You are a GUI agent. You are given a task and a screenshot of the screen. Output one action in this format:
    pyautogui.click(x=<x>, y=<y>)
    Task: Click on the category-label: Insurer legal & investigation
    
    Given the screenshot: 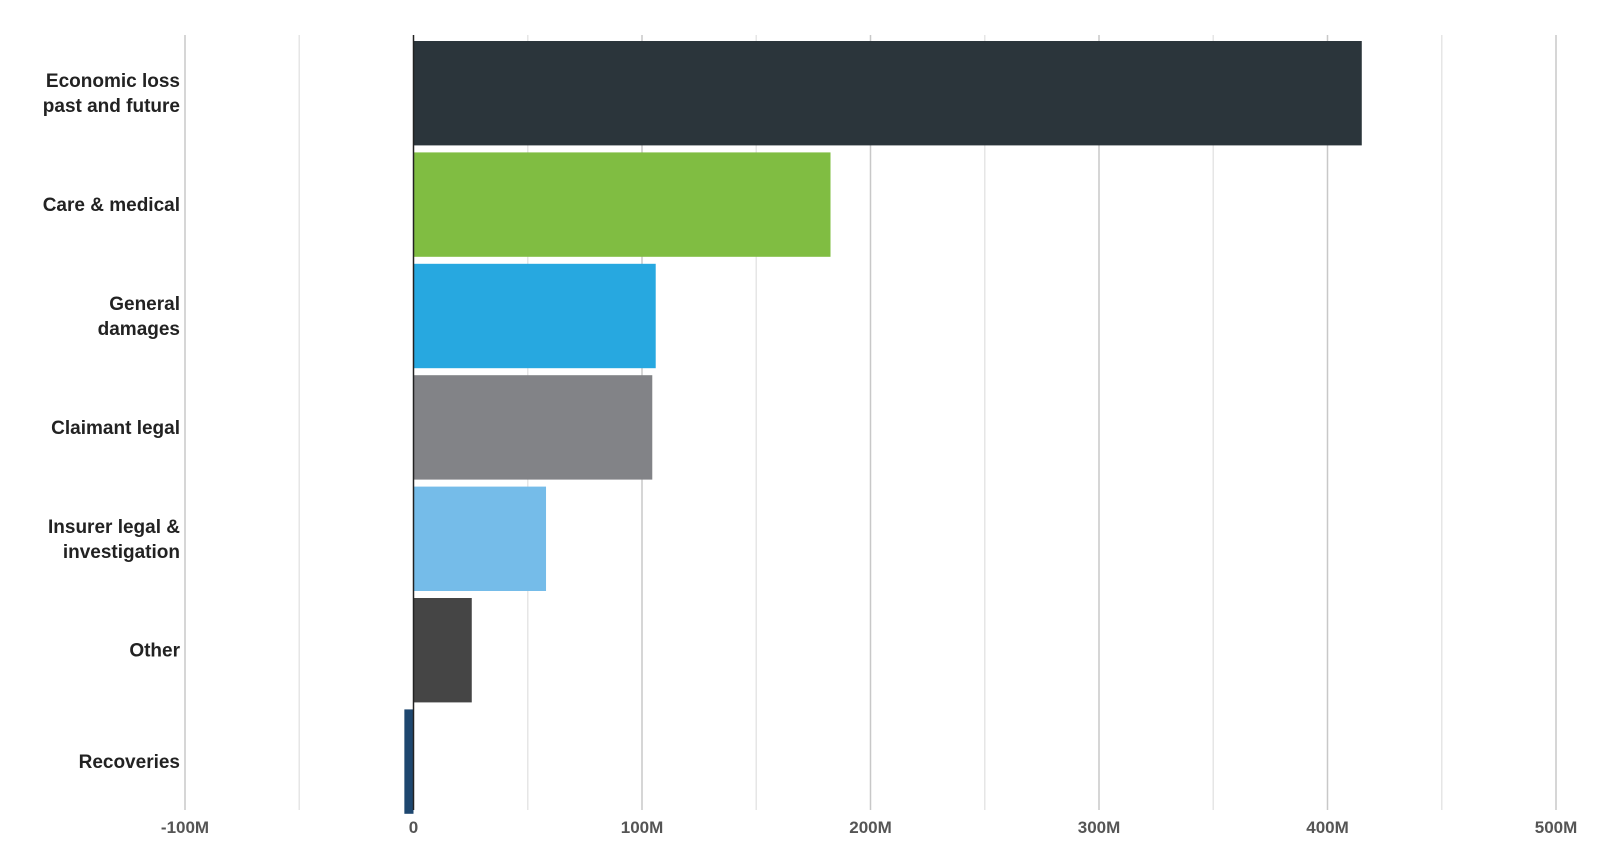 What is the action you would take?
    pyautogui.click(x=114, y=540)
    